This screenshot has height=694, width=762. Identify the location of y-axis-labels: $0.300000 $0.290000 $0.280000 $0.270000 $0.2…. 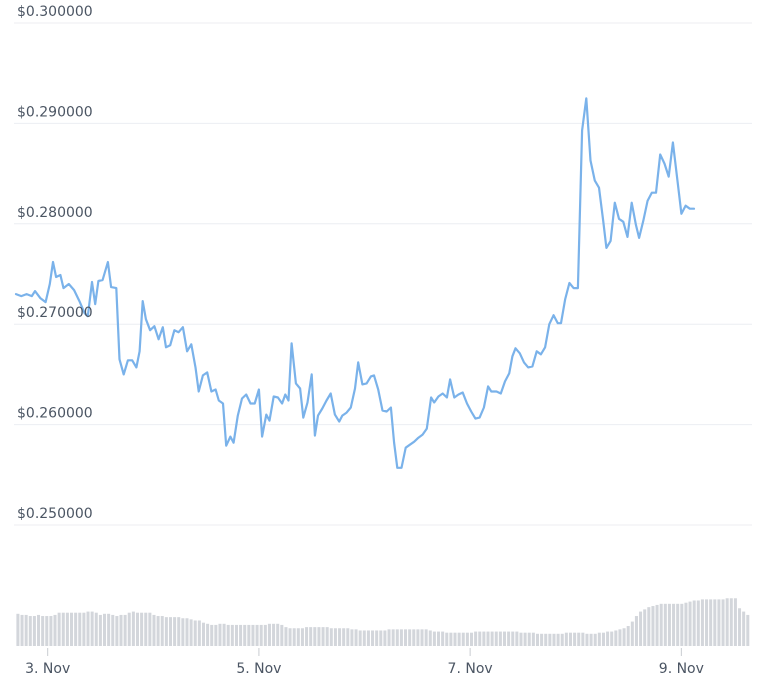
(55, 263).